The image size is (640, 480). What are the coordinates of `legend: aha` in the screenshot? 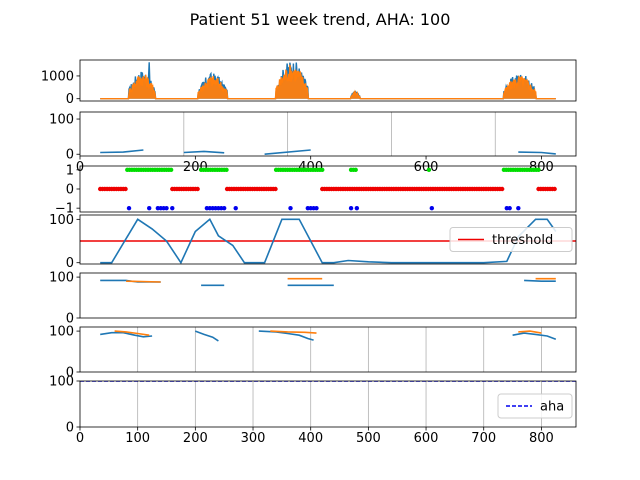 It's located at (535, 406).